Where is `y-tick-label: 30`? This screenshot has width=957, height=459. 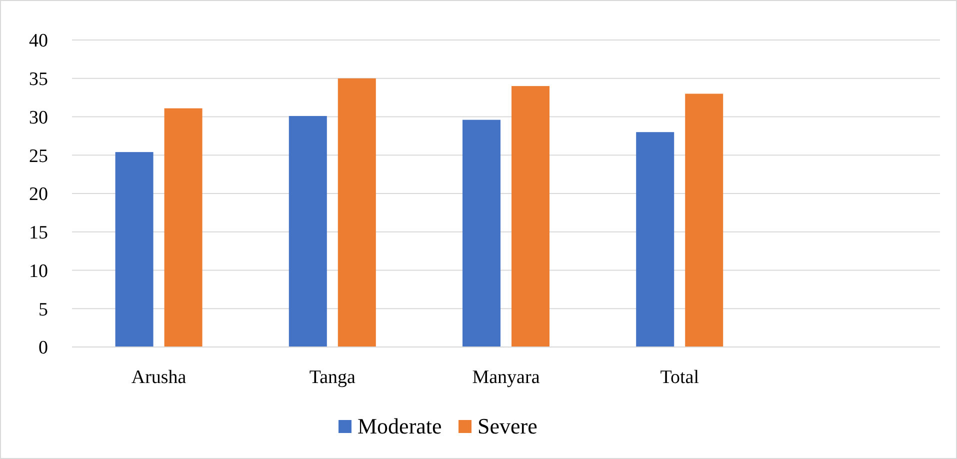
y-tick-label: 30 is located at coordinates (38, 117).